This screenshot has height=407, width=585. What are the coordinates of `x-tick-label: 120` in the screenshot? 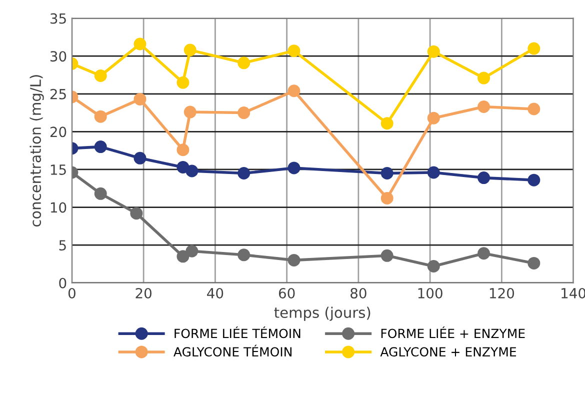 It's located at (502, 293).